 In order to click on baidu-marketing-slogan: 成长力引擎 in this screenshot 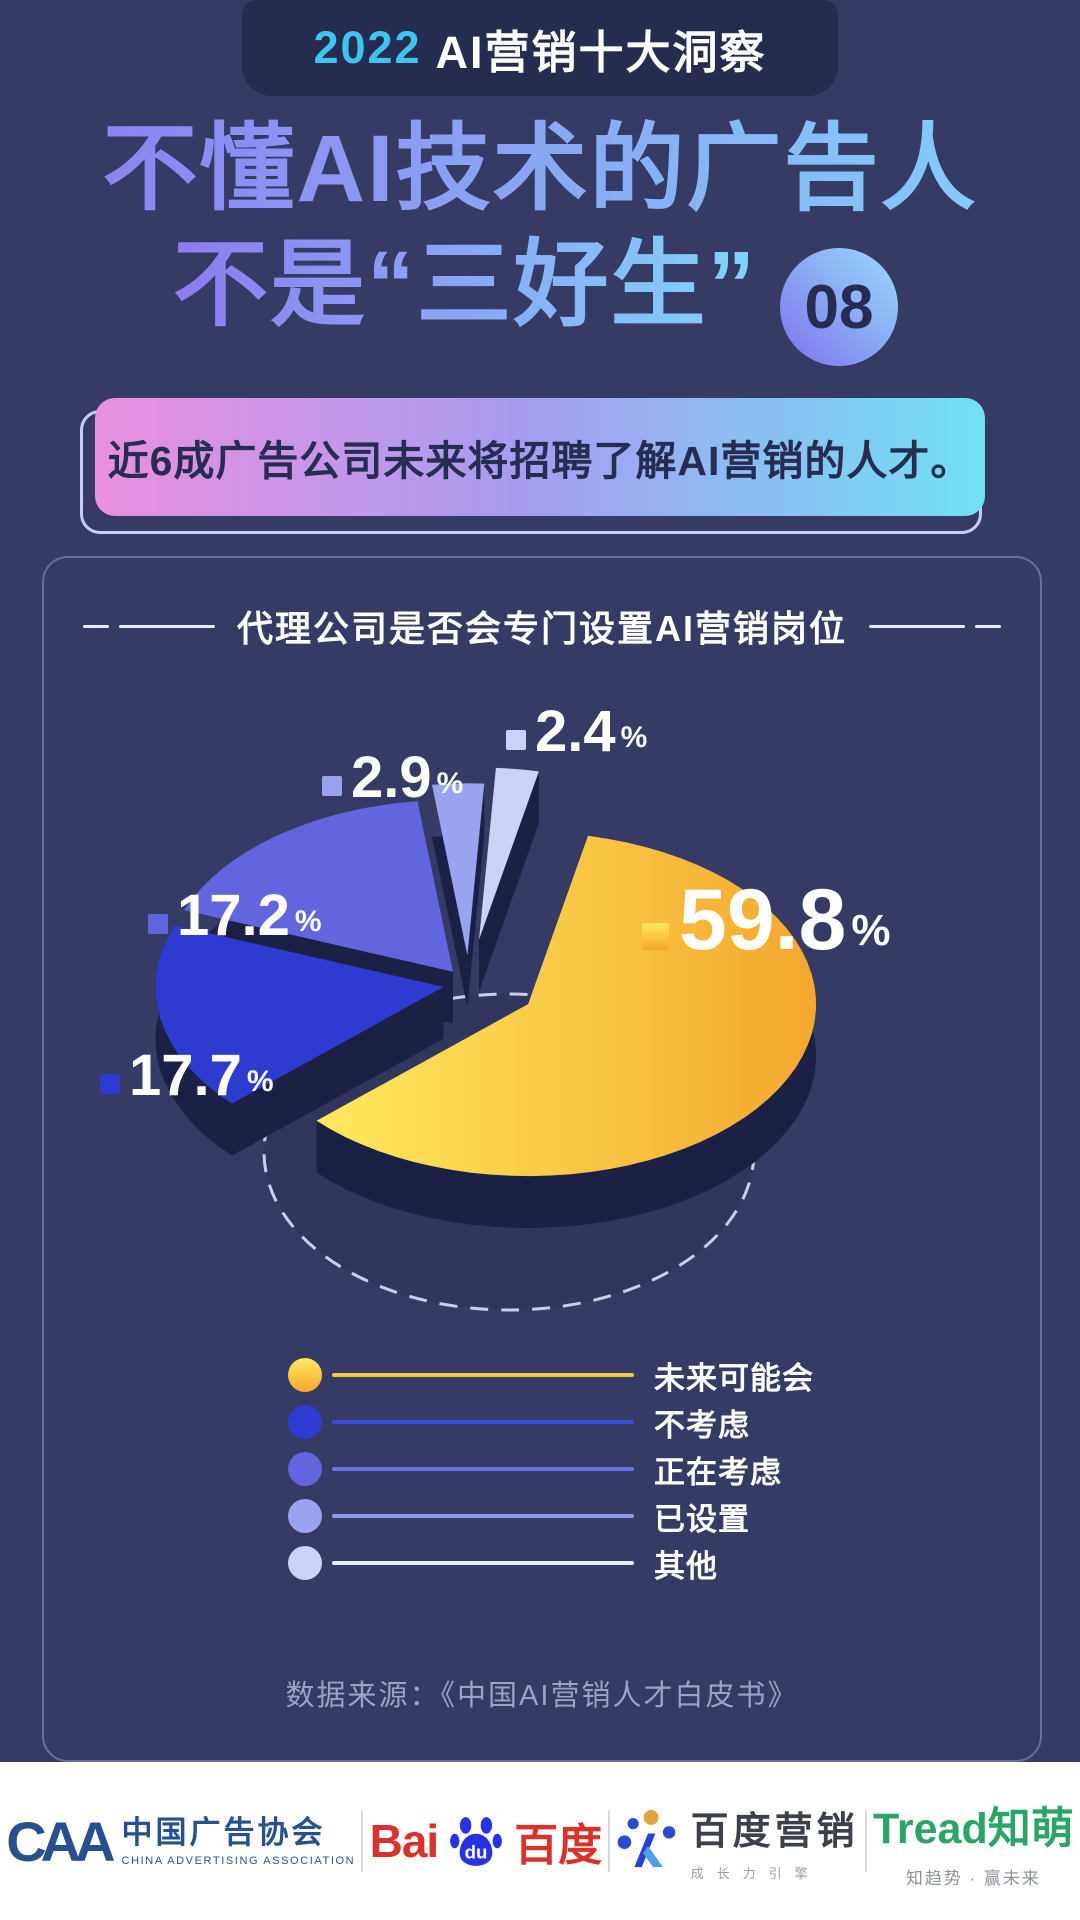, I will do `click(755, 1873)`.